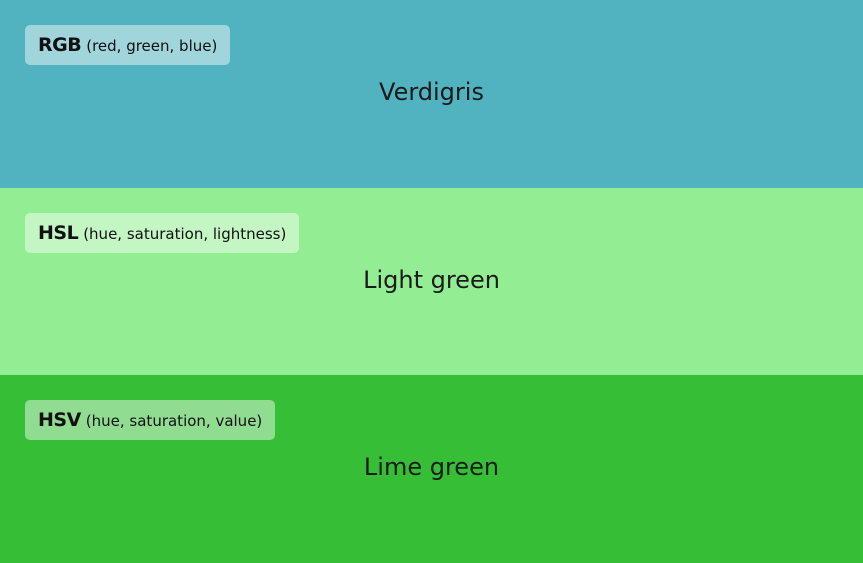 This screenshot has height=563, width=863. I want to click on model-badge-description: (hue, saturation, value), so click(174, 421).